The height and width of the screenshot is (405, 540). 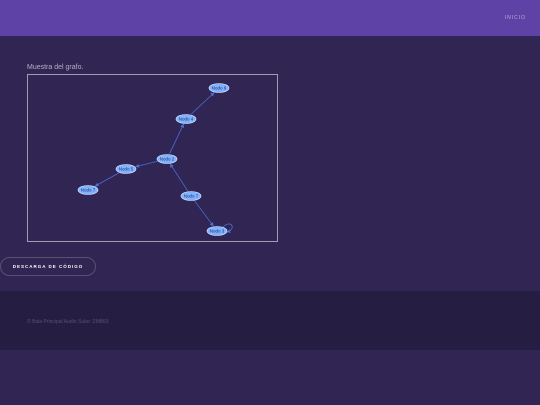 I want to click on graph-node-n5: Nodo 5, so click(x=126, y=169).